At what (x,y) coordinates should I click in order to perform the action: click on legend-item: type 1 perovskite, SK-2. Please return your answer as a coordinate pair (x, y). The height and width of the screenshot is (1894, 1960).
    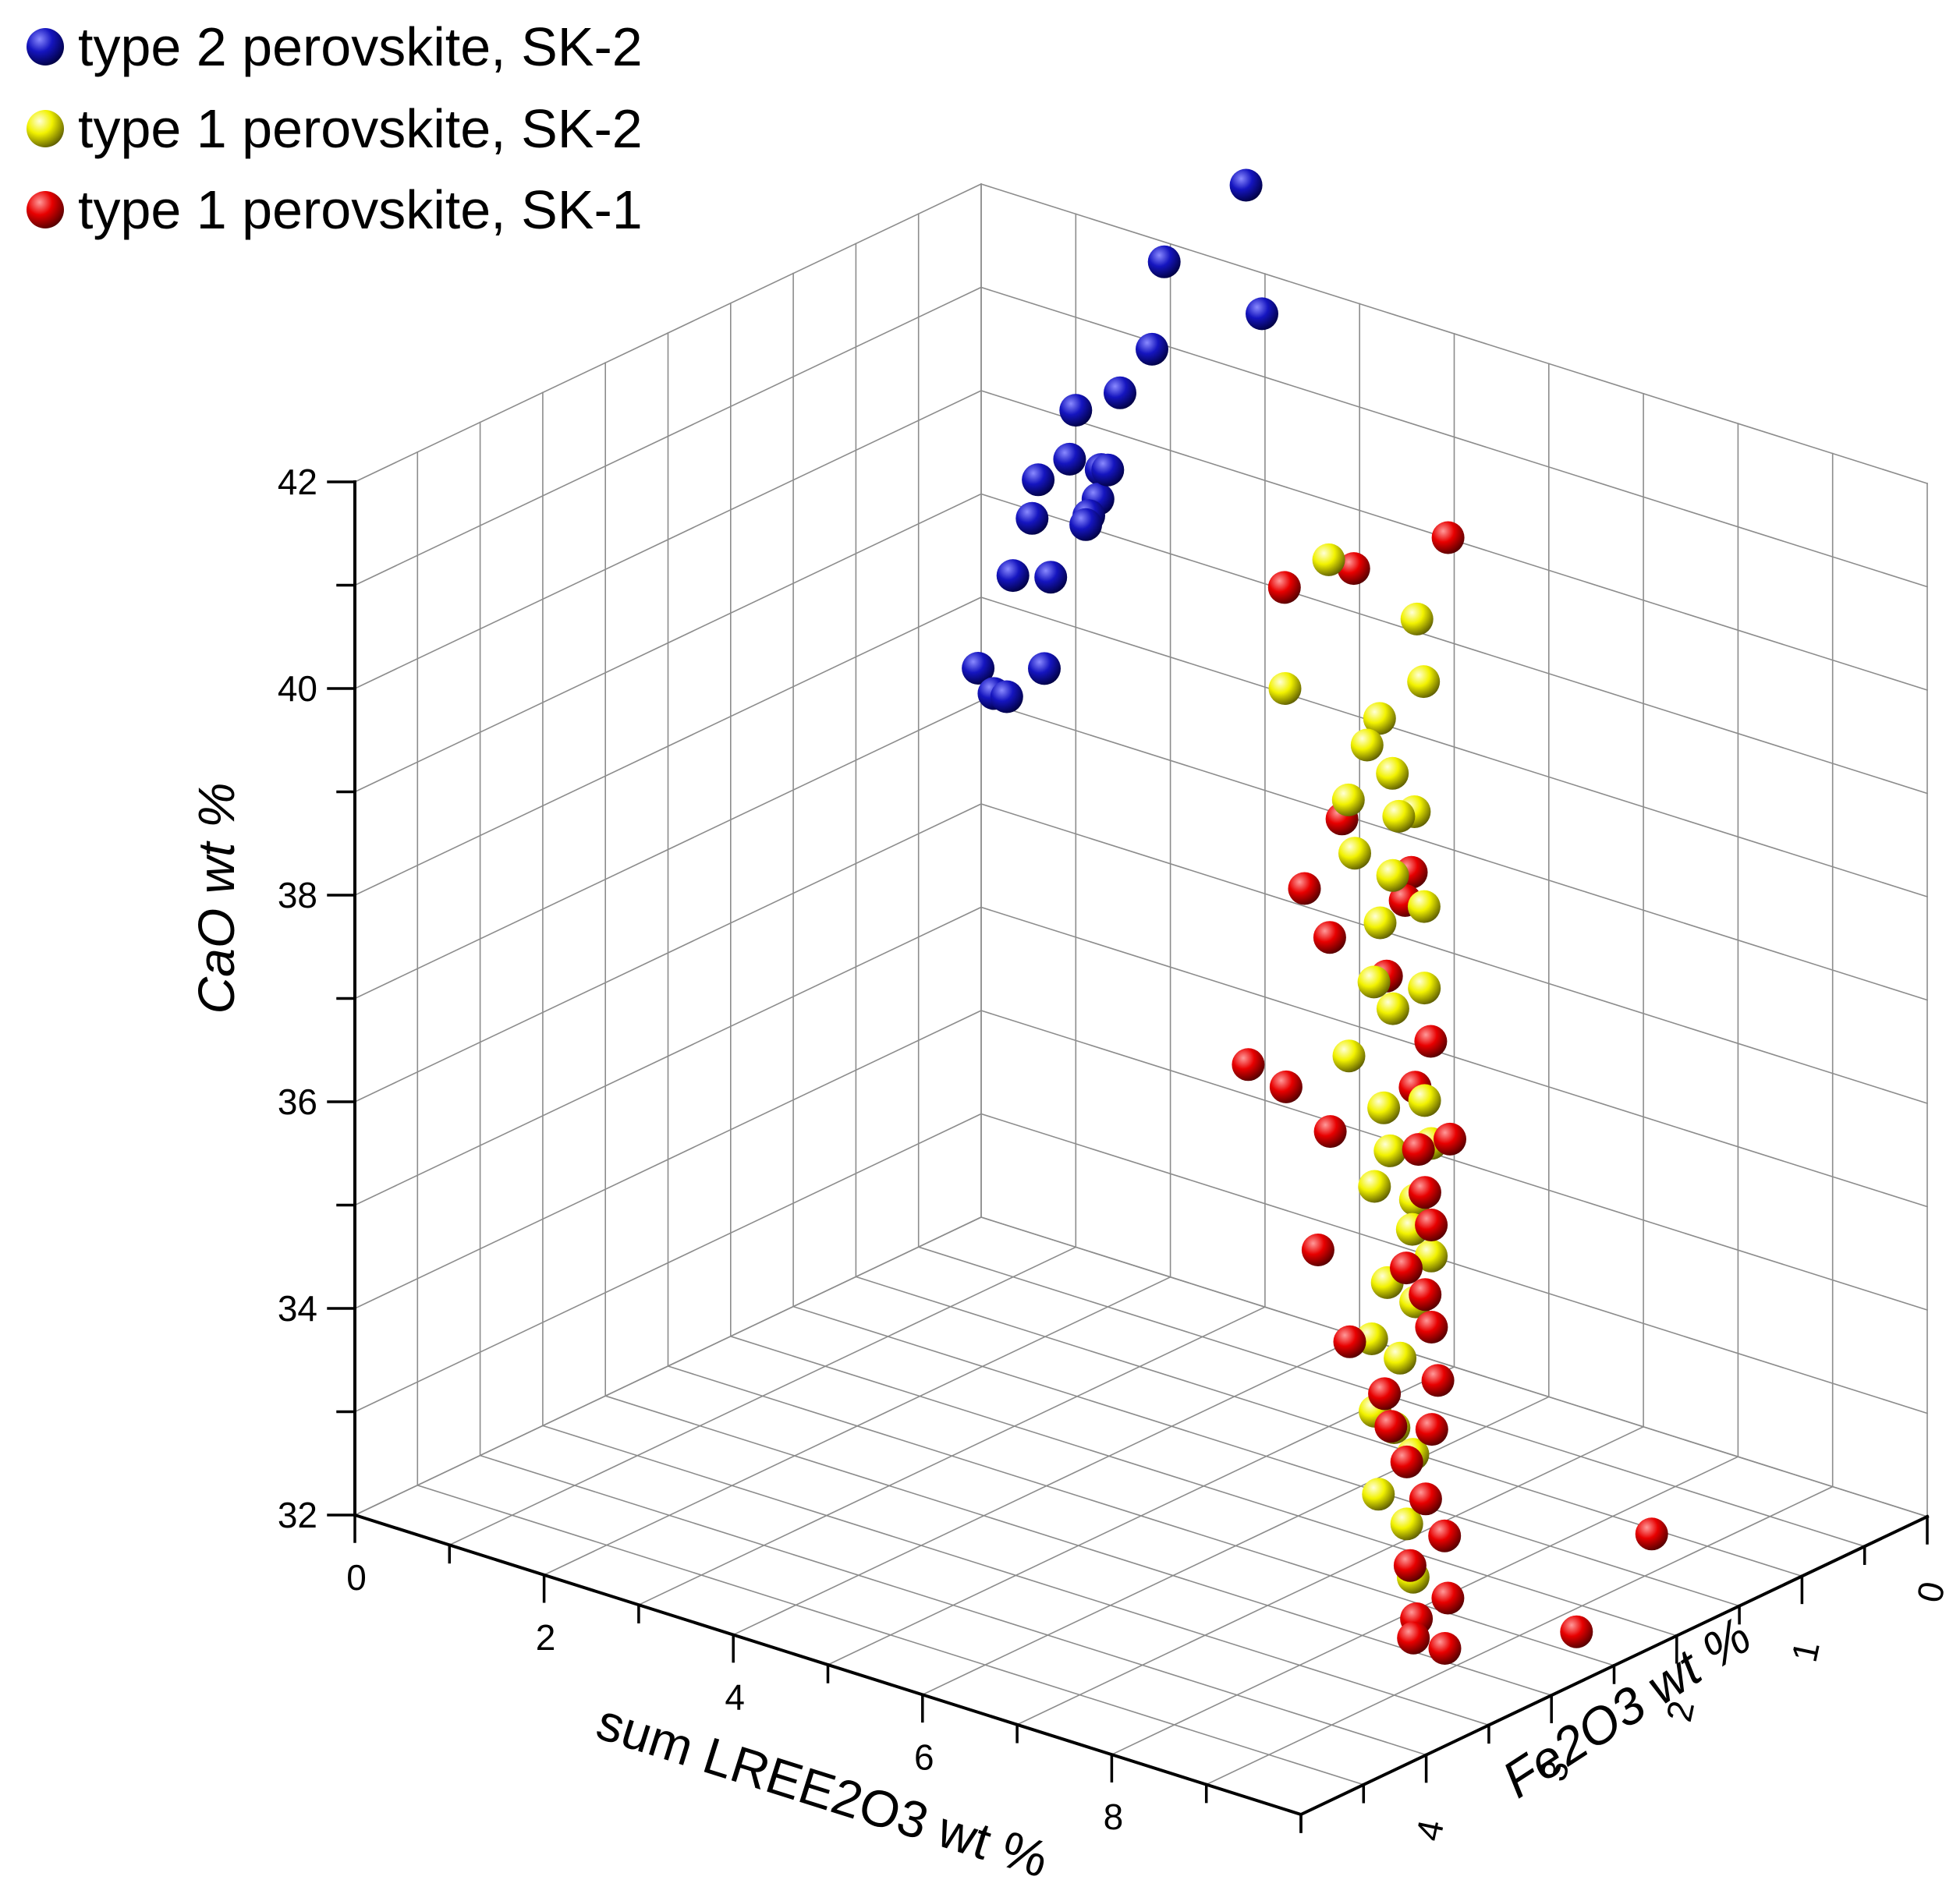
    Looking at the image, I should click on (335, 128).